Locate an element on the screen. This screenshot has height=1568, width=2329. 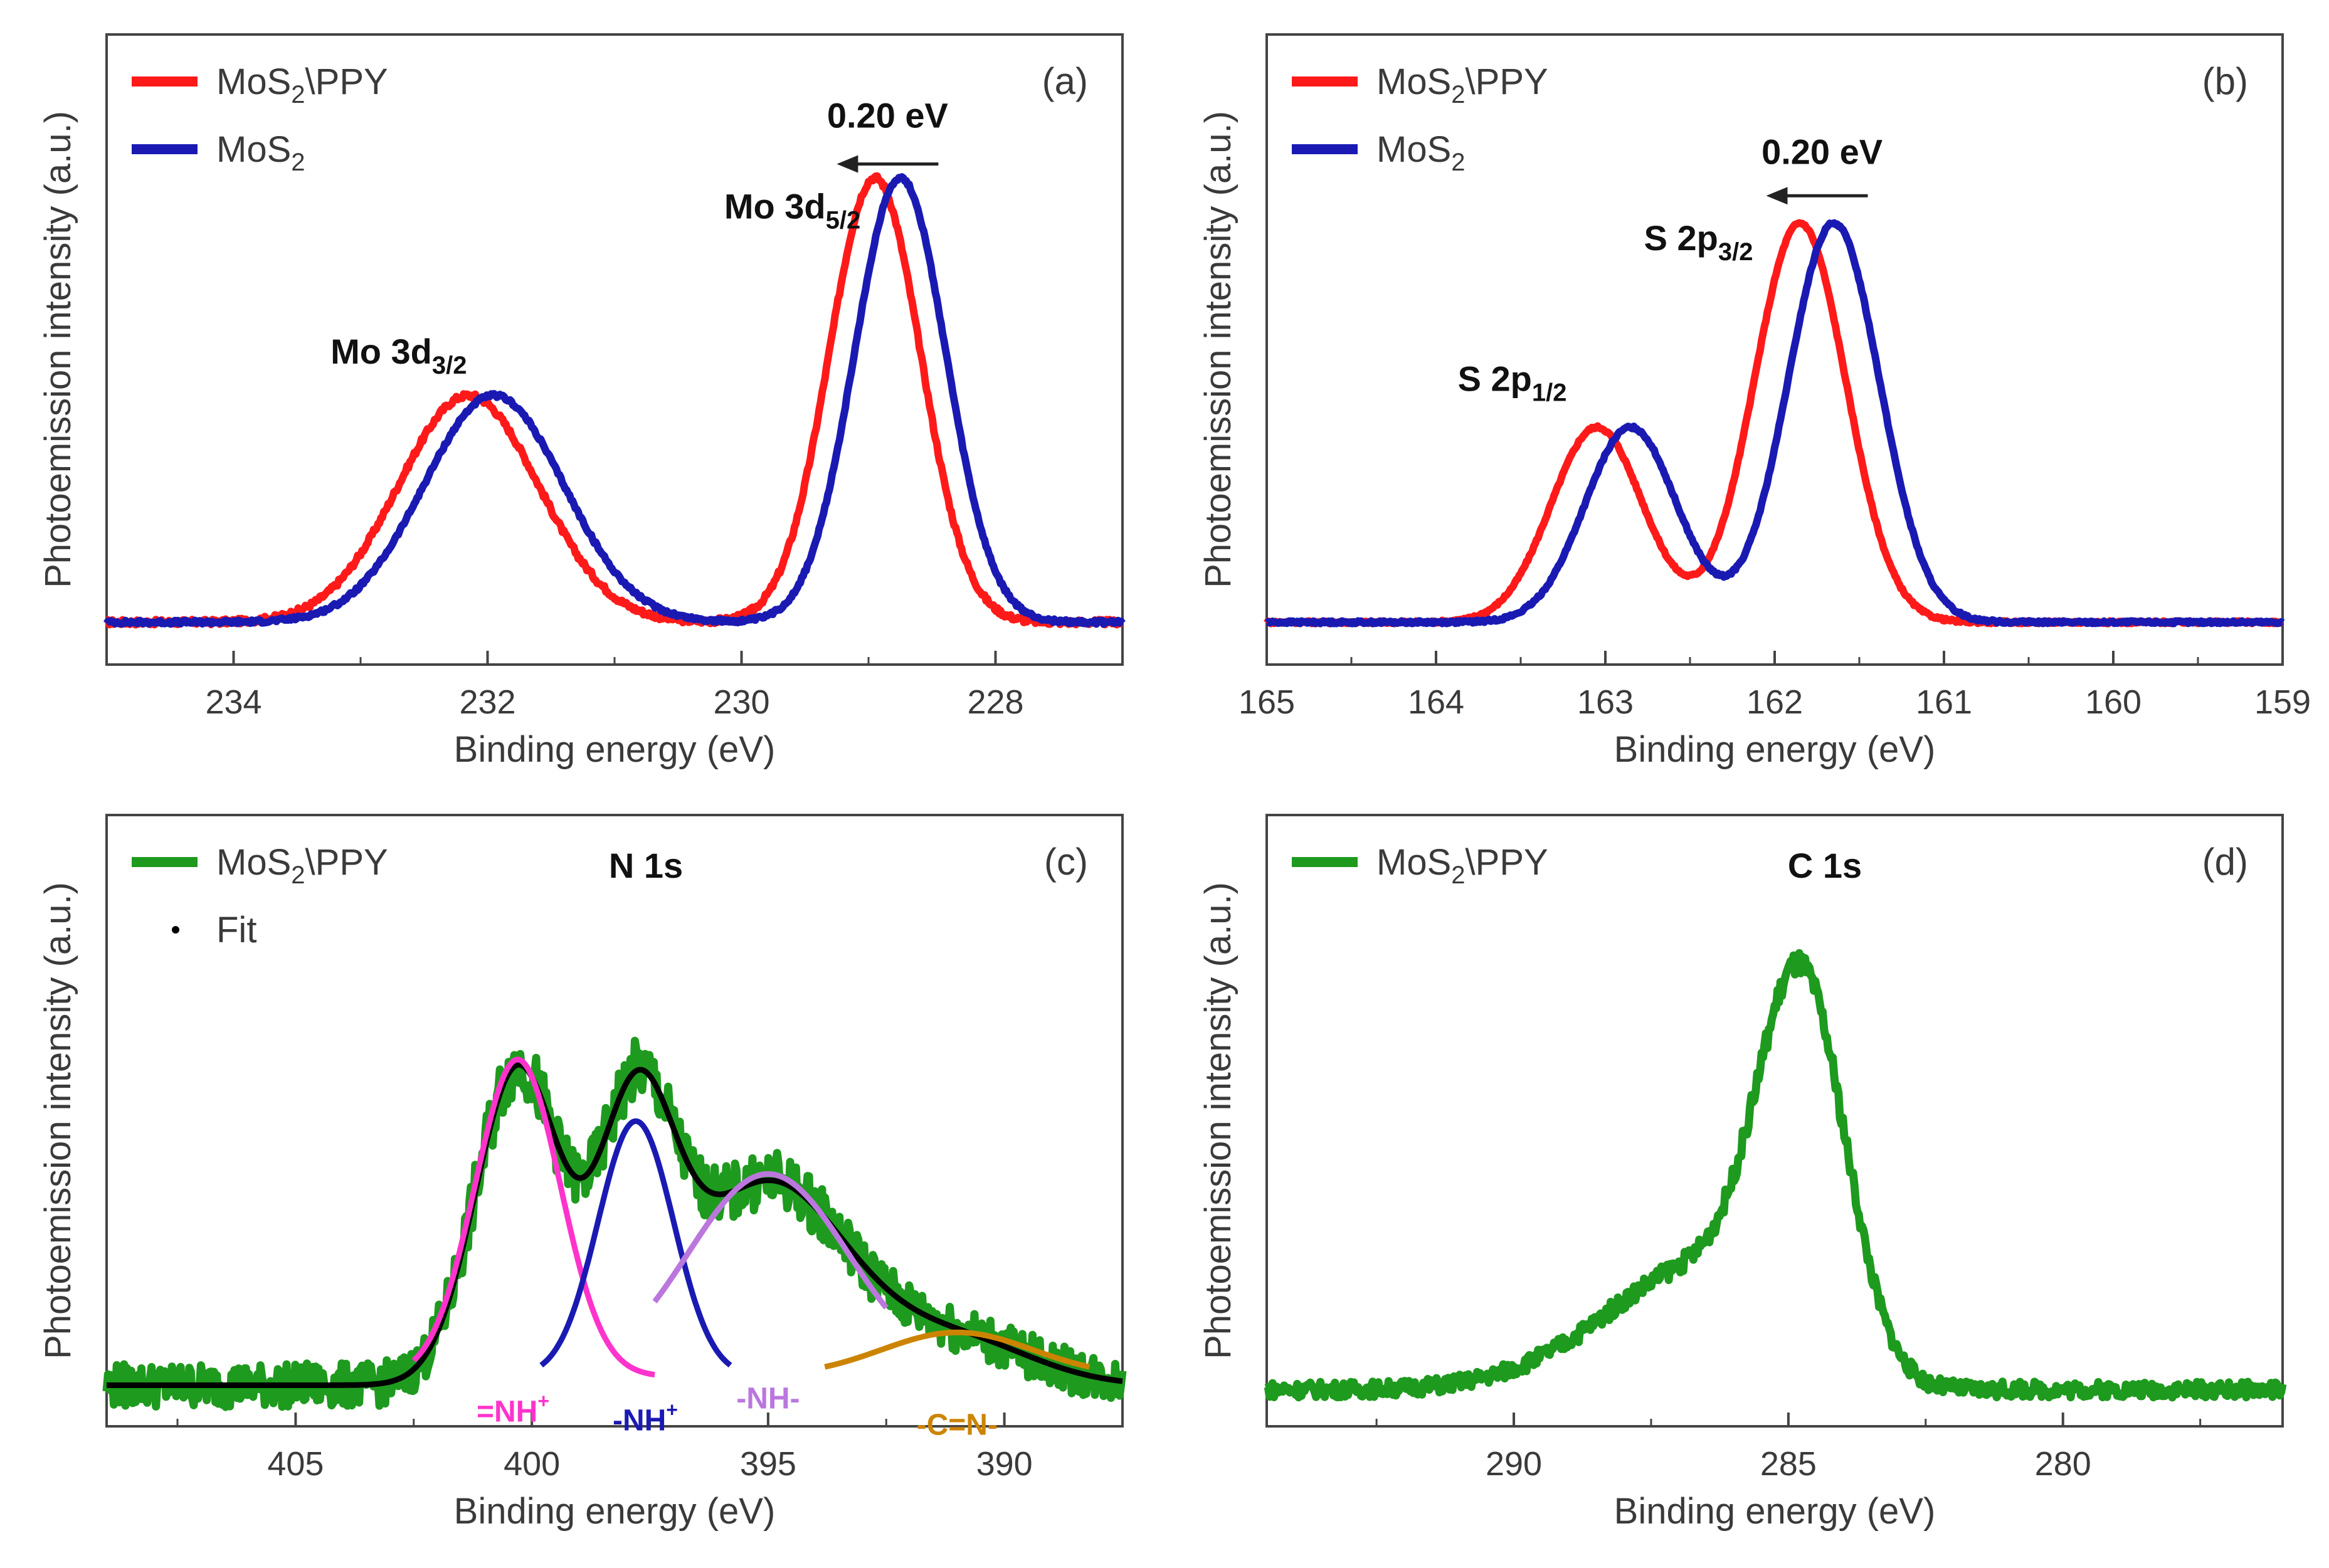
component-label: -NH+ is located at coordinates (645, 1418).